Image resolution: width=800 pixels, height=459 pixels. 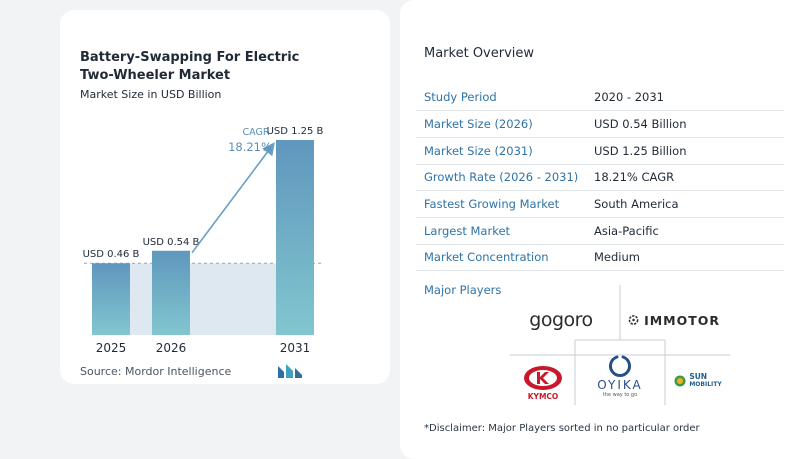 I want to click on overview-row: Study Period 2020 - 2031, so click(x=600, y=98).